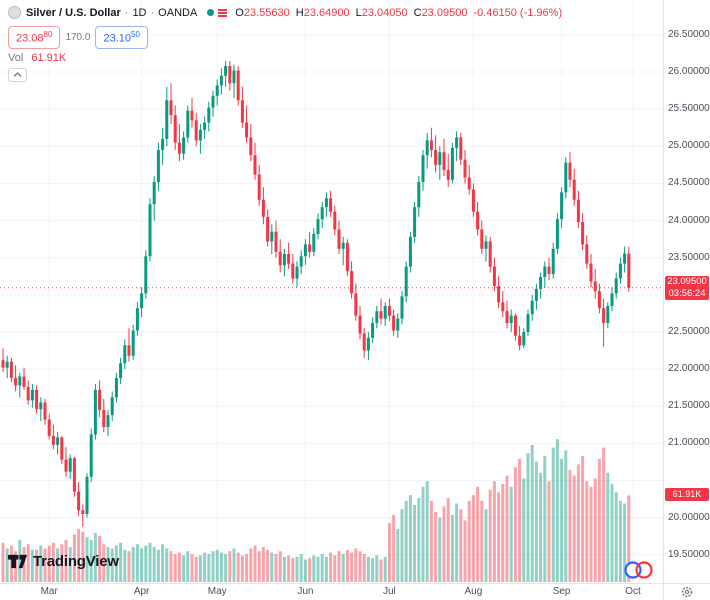 This screenshot has width=710, height=600. Describe the element at coordinates (689, 183) in the screenshot. I see `price-axis-label: 24.50000` at that location.